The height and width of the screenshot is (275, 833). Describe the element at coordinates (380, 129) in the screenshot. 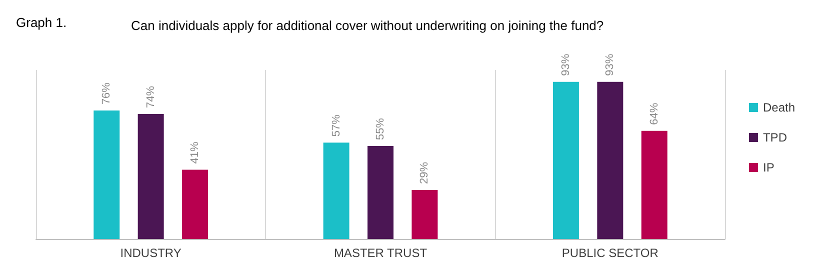

I see `data-label: 55%` at that location.